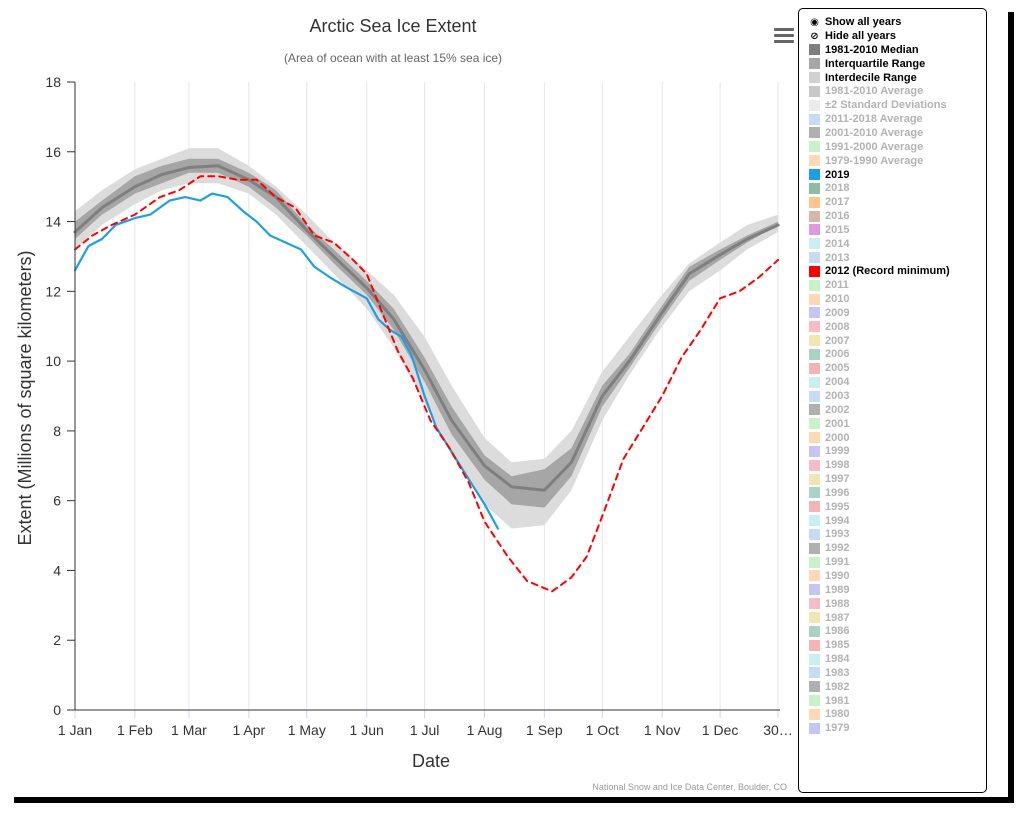 This screenshot has width=1024, height=815. I want to click on legend-item: 1980, so click(897, 715).